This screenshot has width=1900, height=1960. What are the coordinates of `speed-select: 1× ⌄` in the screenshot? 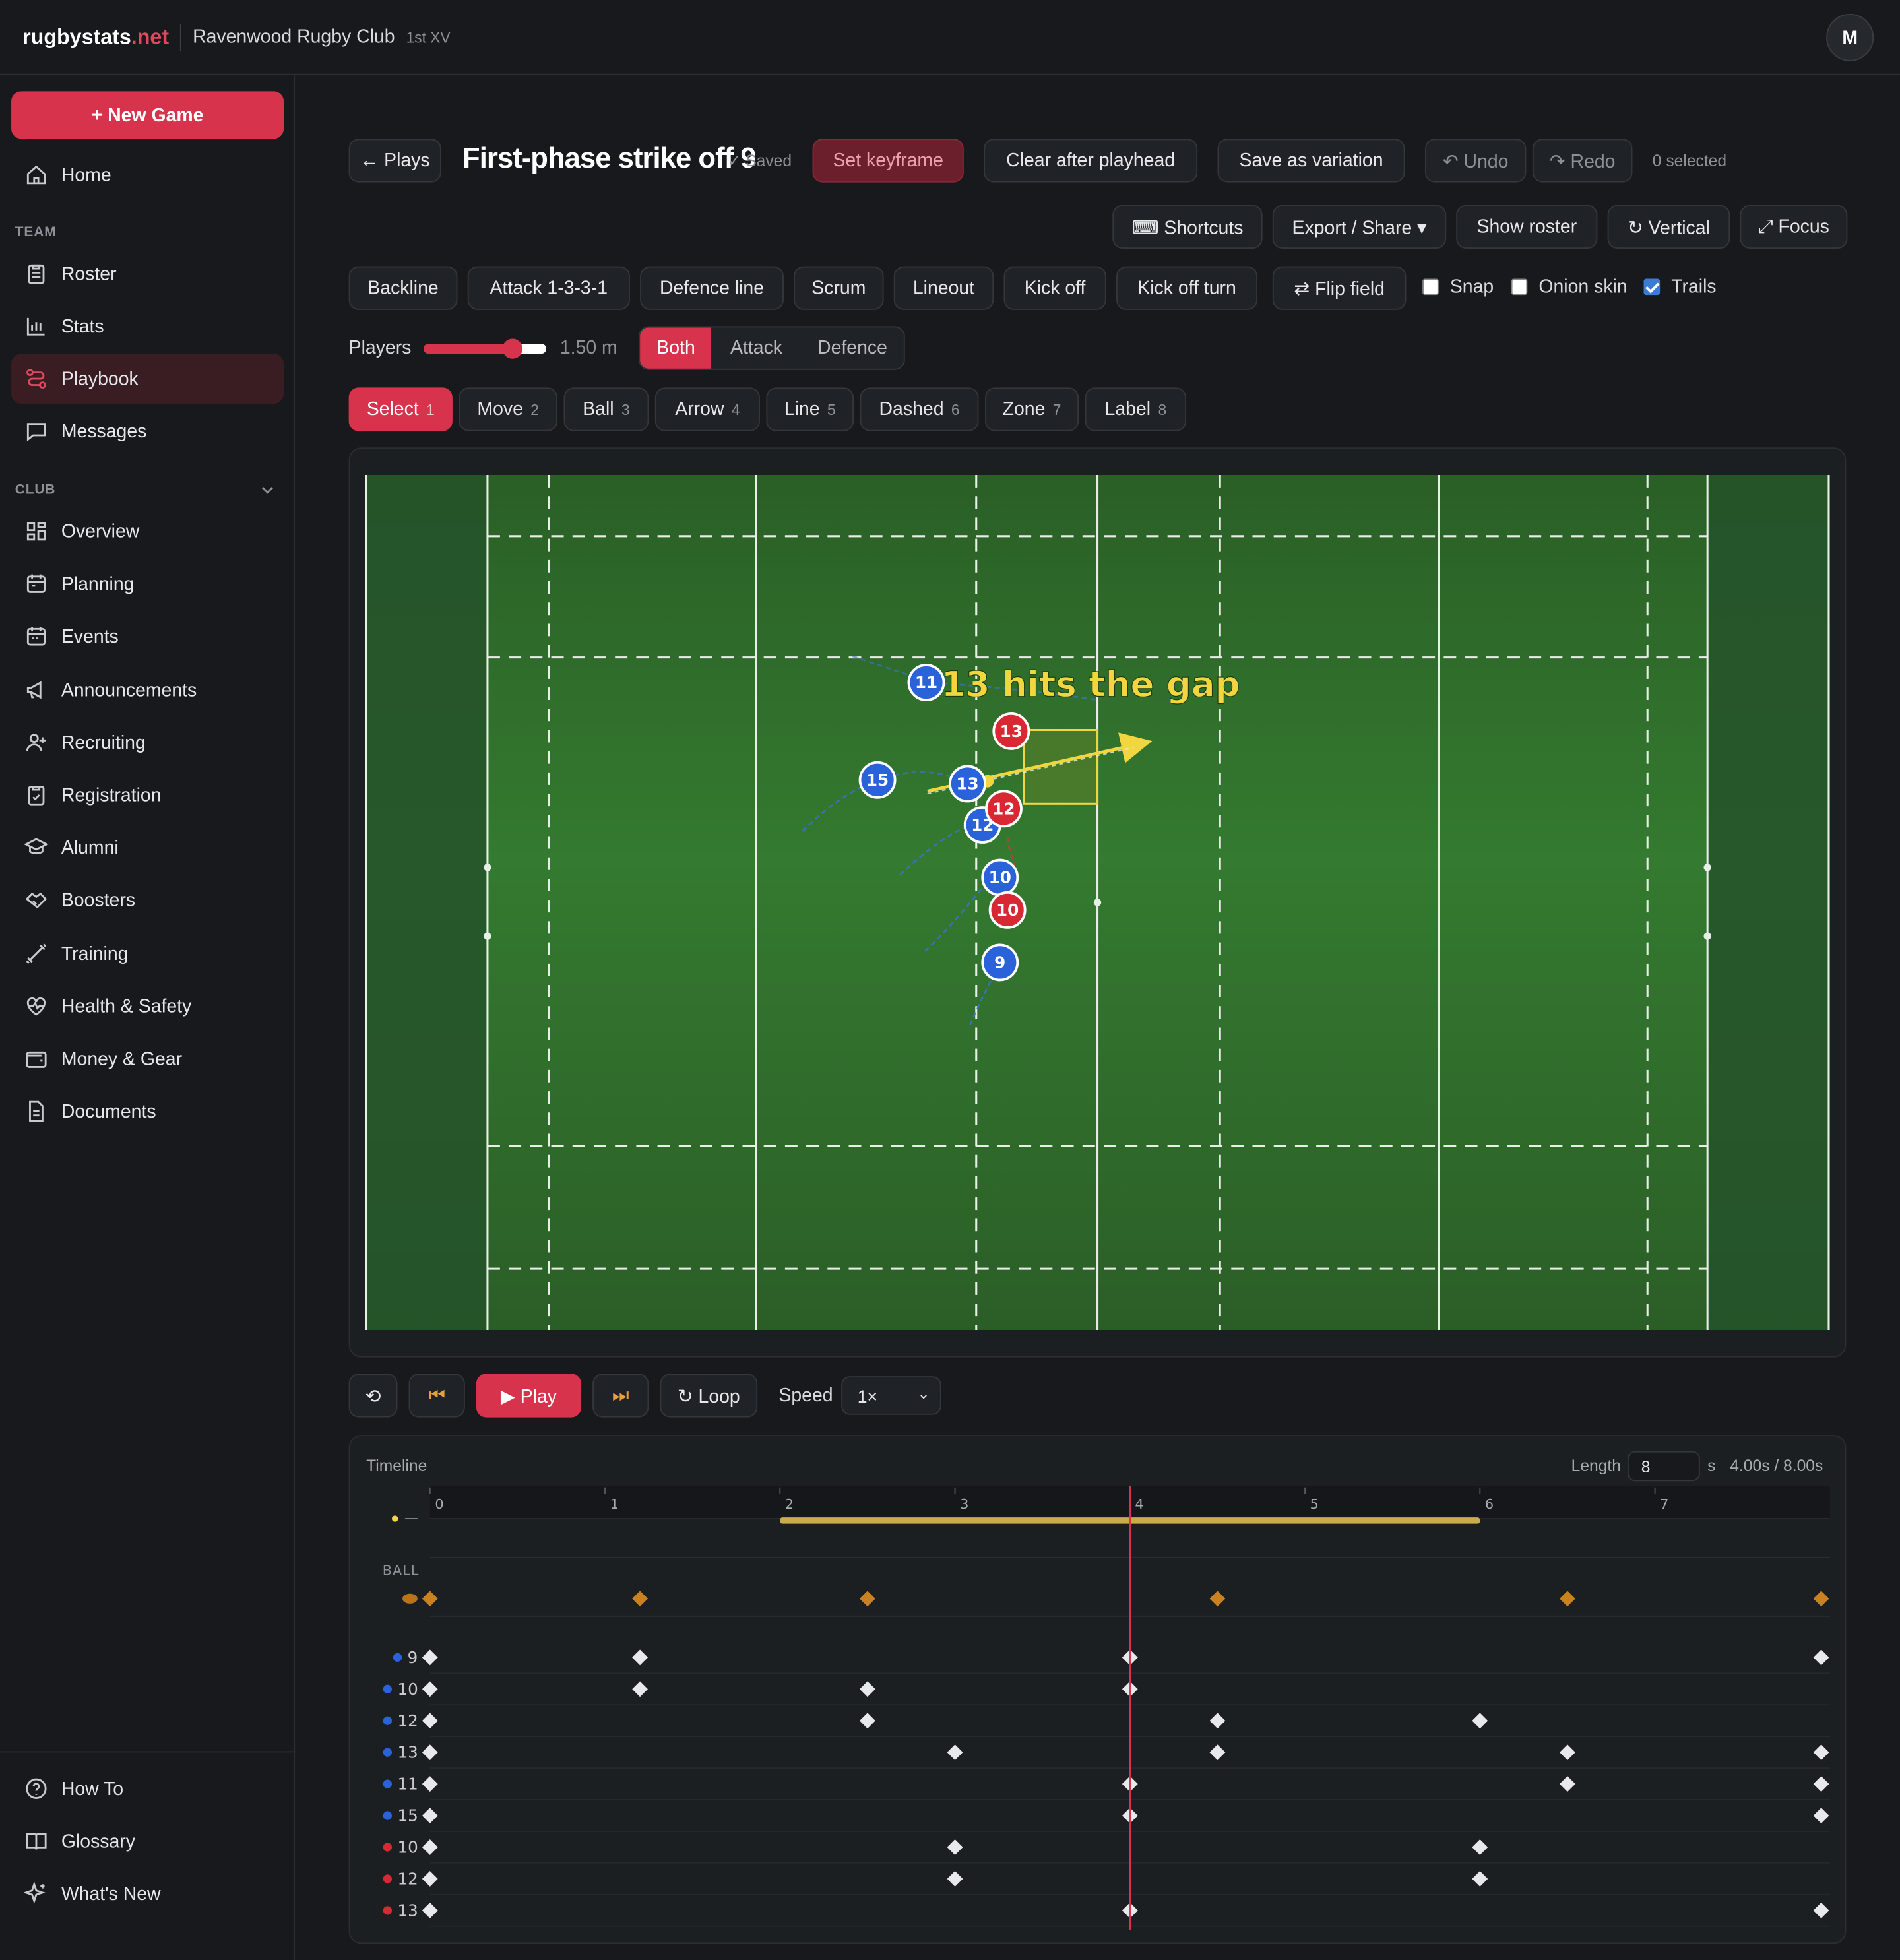 It's located at (891, 1395).